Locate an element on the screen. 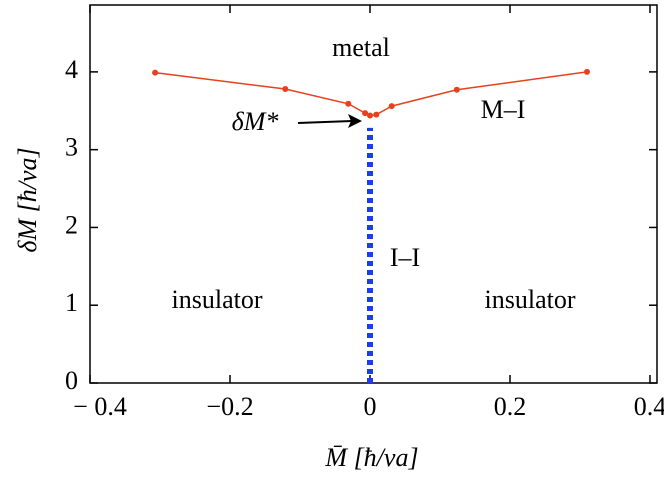 This screenshot has width=664, height=482. x-axis-label: M̄ [ħ/va] is located at coordinates (371, 457).